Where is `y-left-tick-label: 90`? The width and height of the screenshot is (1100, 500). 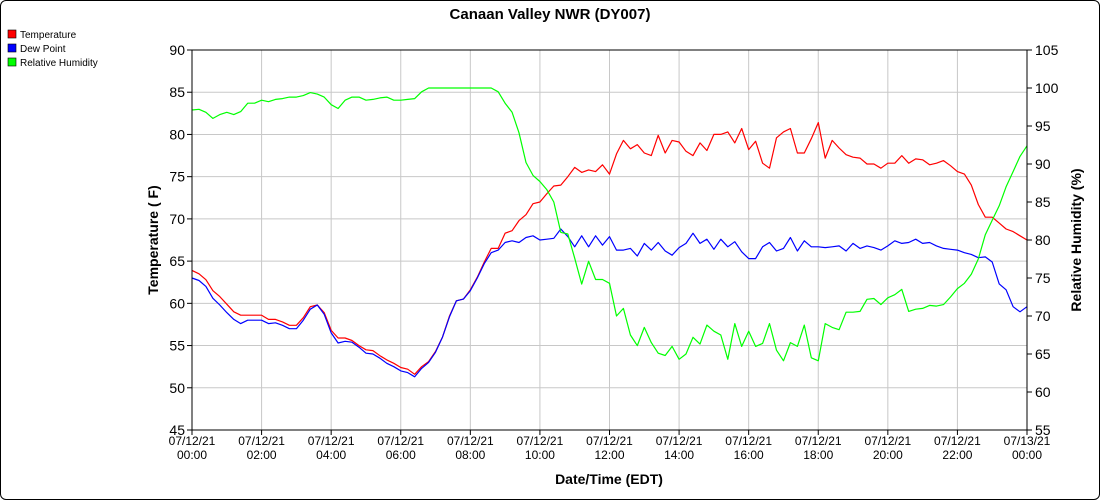 y-left-tick-label: 90 is located at coordinates (177, 50).